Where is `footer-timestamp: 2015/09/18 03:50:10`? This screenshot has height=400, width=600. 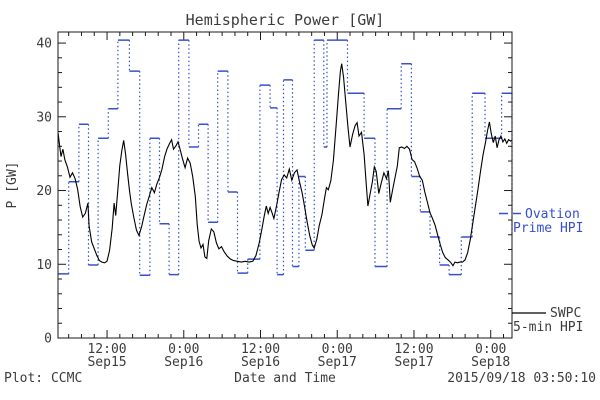 footer-timestamp: 2015/09/18 03:50:10 is located at coordinates (521, 378).